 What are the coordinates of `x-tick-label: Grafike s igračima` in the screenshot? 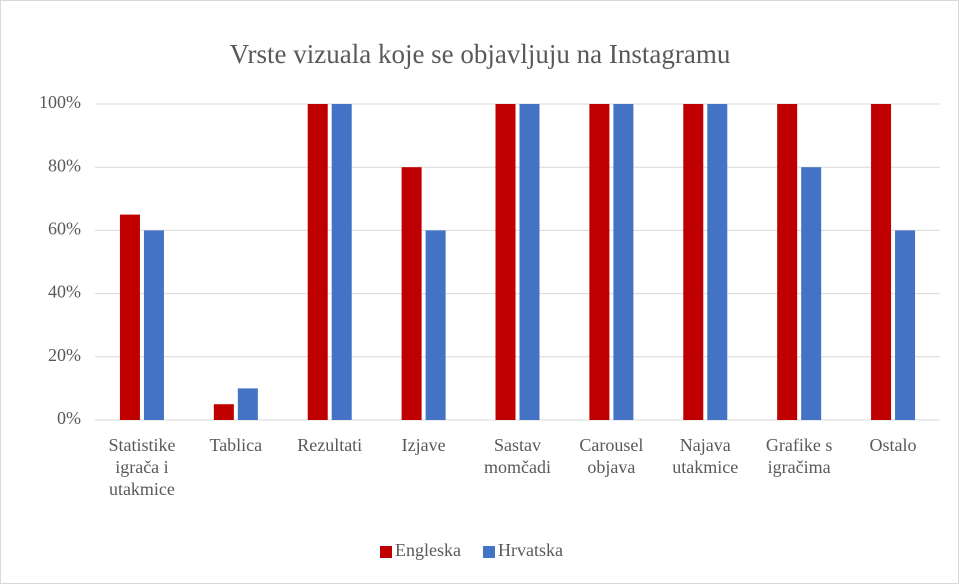 It's located at (799, 456).